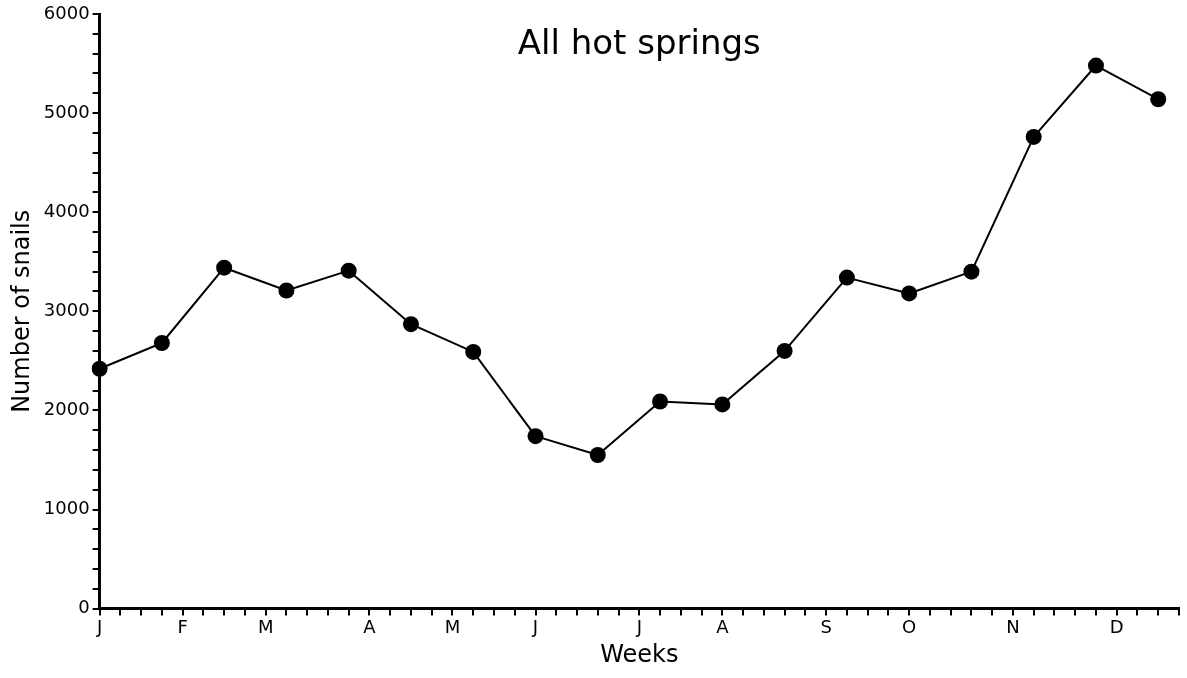 This screenshot has width=1187, height=678. What do you see at coordinates (182, 627) in the screenshot?
I see `x-tick-label: F` at bounding box center [182, 627].